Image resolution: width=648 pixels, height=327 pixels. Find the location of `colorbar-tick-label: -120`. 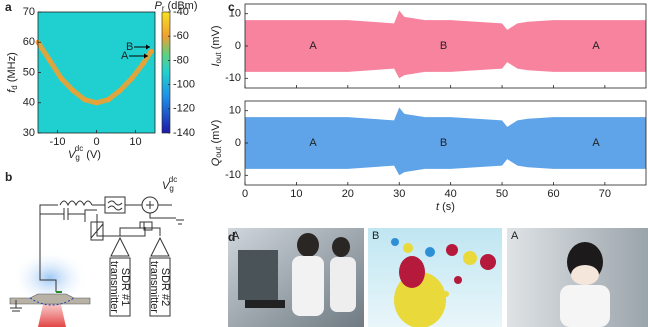

colorbar-tick-label: -120 is located at coordinates (184, 109).